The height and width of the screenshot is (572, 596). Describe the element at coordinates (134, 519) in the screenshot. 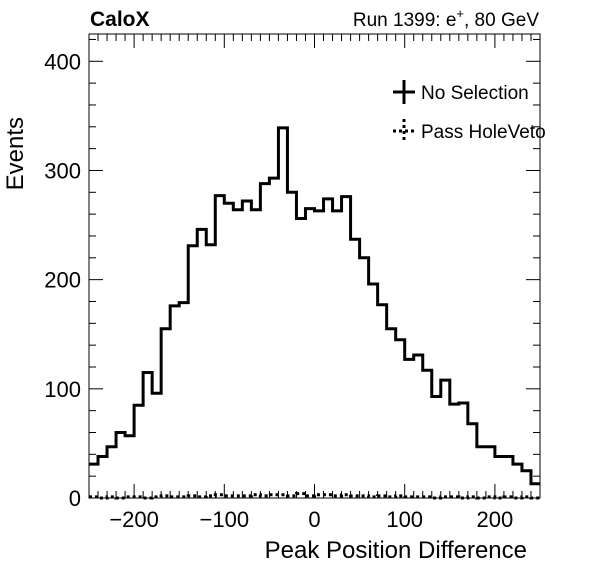

I see `x-tick-label: −200` at that location.